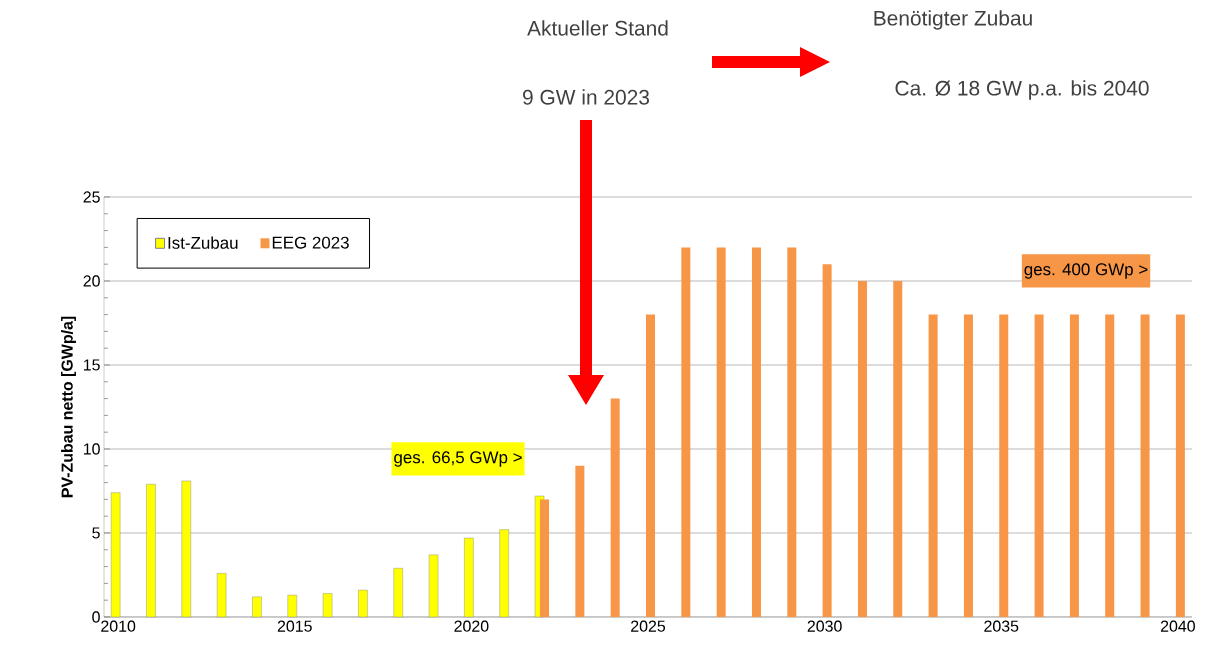 Image resolution: width=1218 pixels, height=659 pixels. What do you see at coordinates (96, 617) in the screenshot?
I see `y-tick-label: 0` at bounding box center [96, 617].